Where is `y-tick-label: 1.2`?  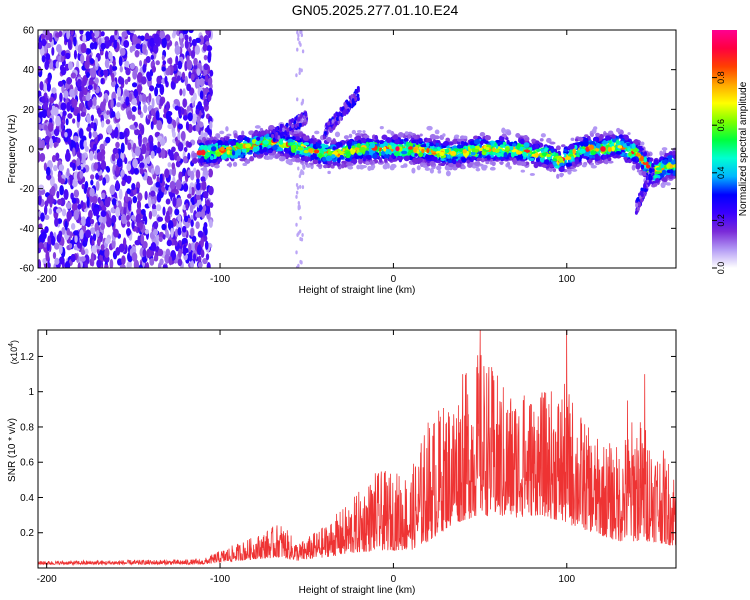 y-tick-label: 1.2 is located at coordinates (27, 357).